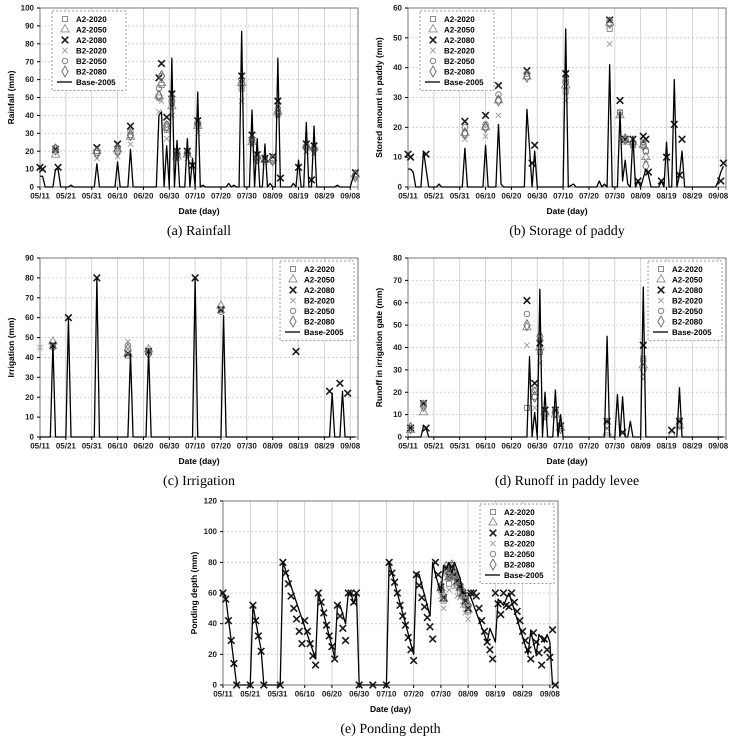 This screenshot has height=749, width=736. Describe the element at coordinates (199, 231) in the screenshot. I see `text: (a) Rainfall` at that location.